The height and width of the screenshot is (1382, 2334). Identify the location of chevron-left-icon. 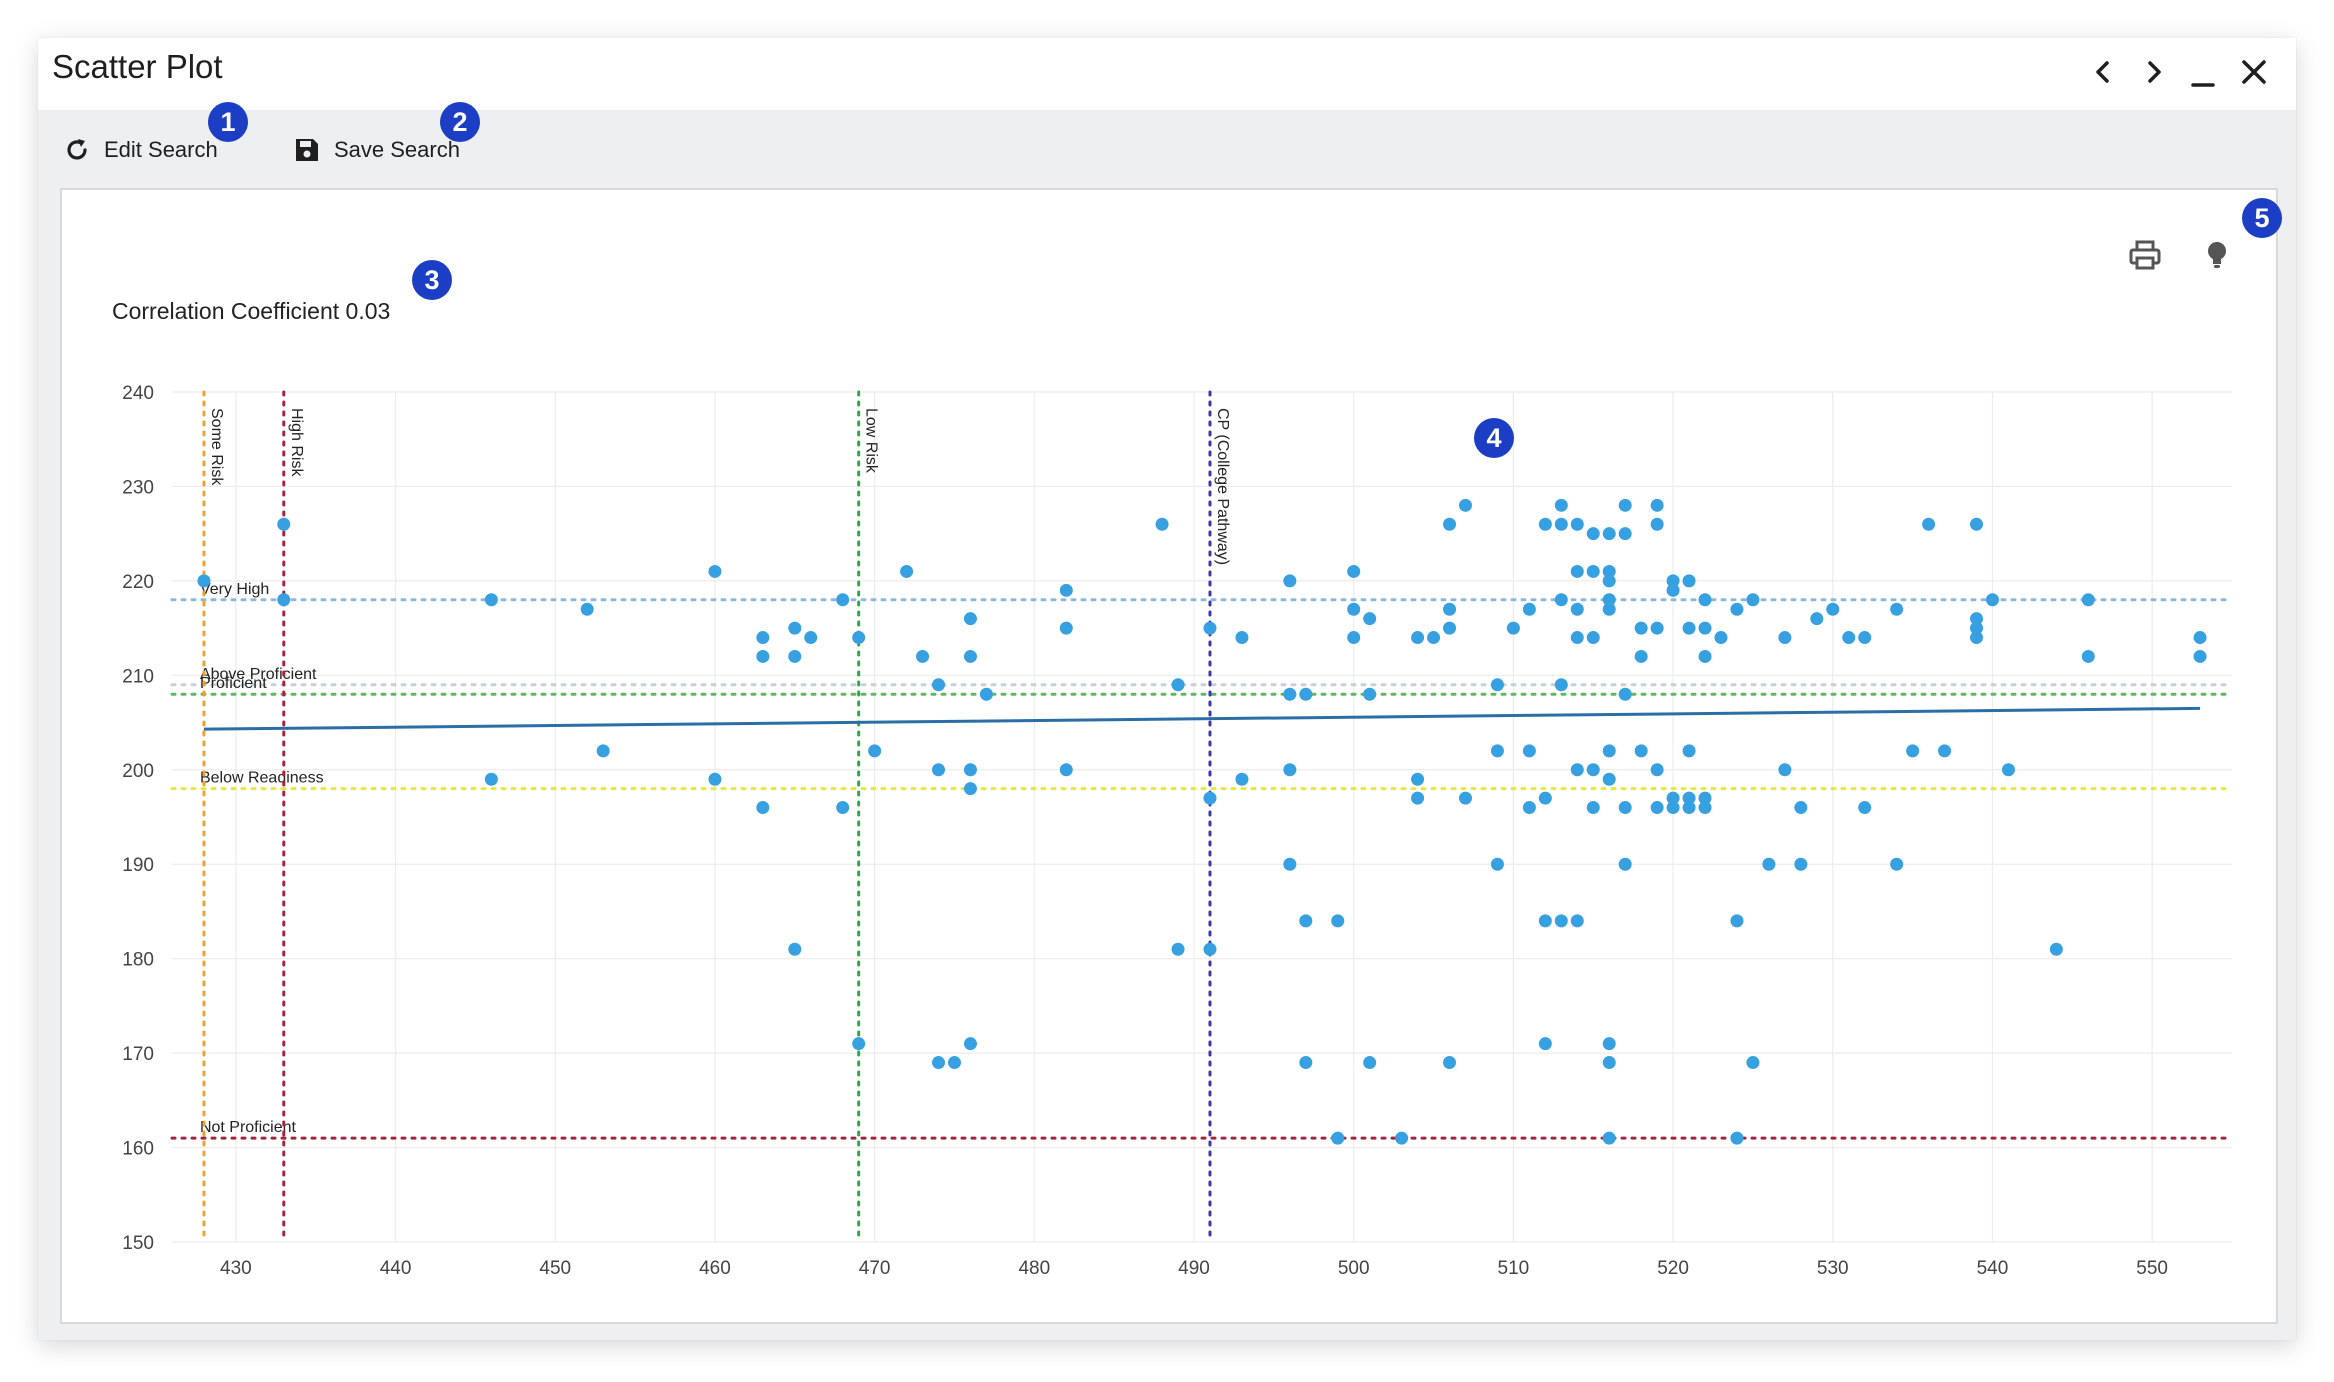
(2103, 72).